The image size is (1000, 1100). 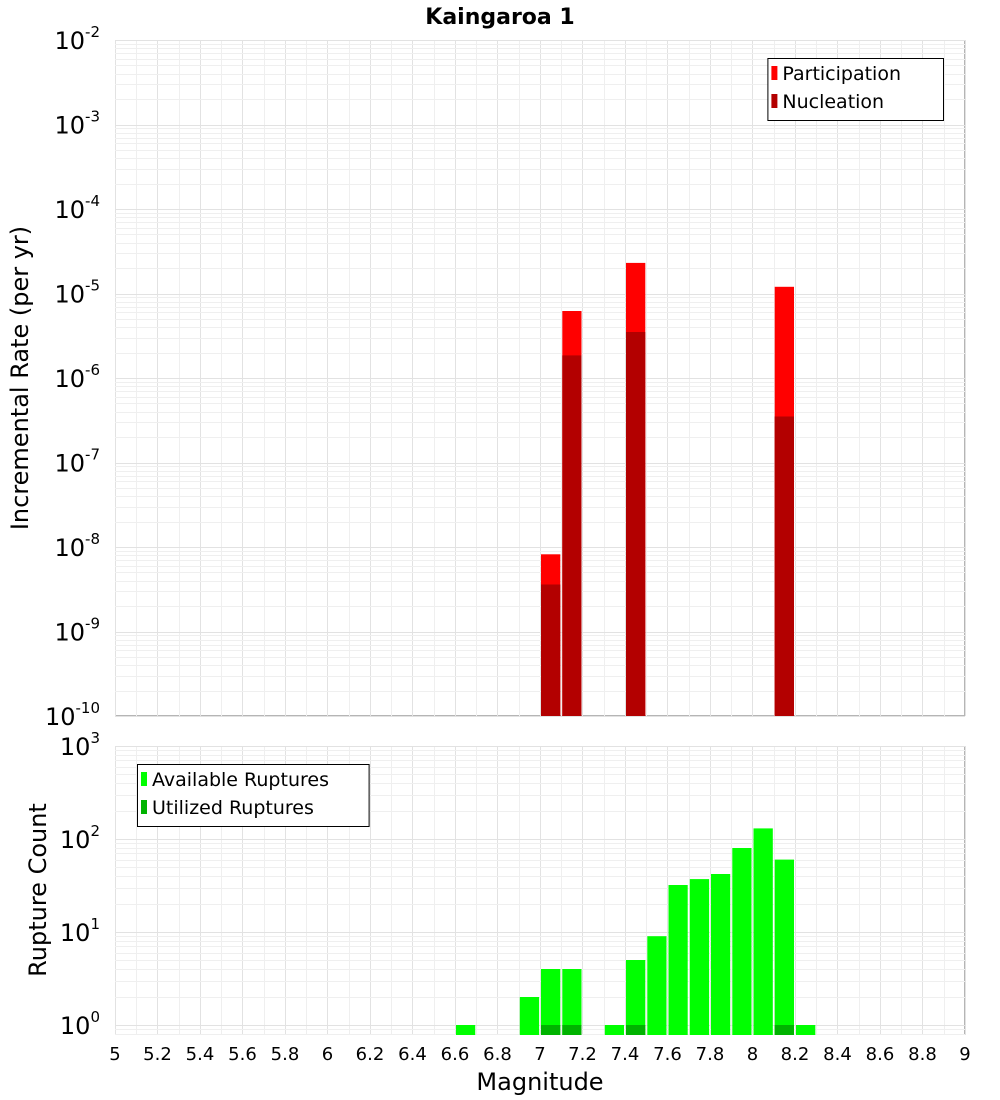 I want to click on x-tick-label: 8.2, so click(x=795, y=1054).